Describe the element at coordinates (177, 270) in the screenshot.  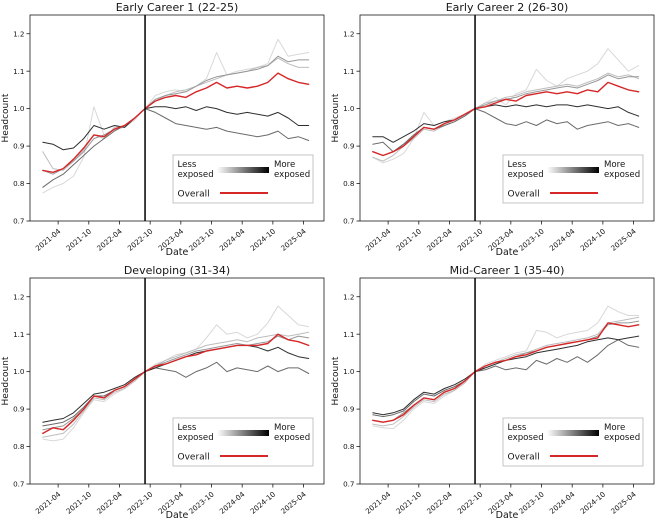
I see `chart-title-developing: Developing (31-34)` at that location.